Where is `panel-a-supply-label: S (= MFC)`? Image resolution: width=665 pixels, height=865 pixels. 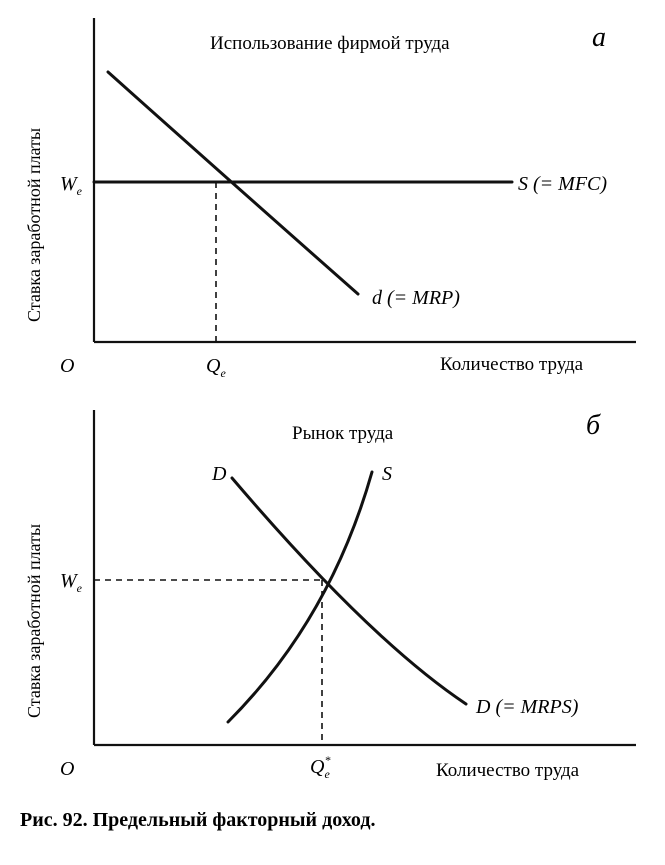
panel-a-supply-label: S (= MFC) is located at coordinates (562, 184).